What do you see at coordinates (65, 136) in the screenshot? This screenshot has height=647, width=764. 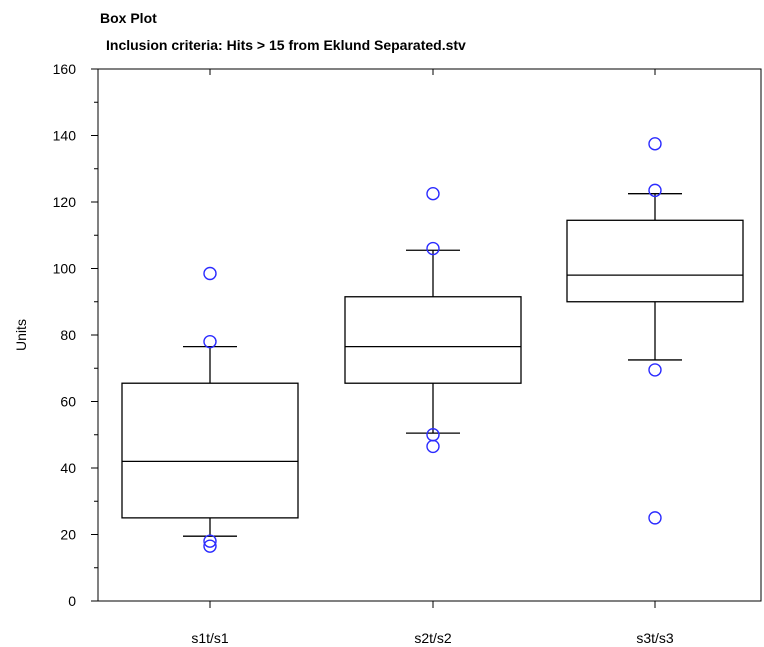 I see `y-tick-label: 140` at bounding box center [65, 136].